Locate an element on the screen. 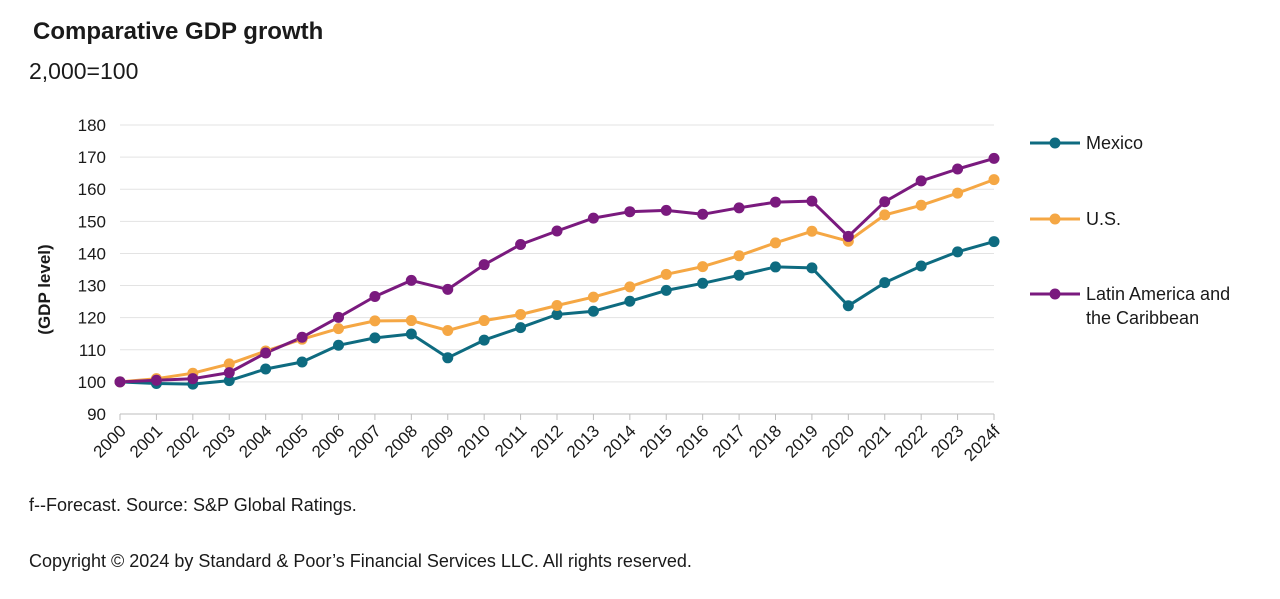  y-tick-label: 110 is located at coordinates (92, 350).